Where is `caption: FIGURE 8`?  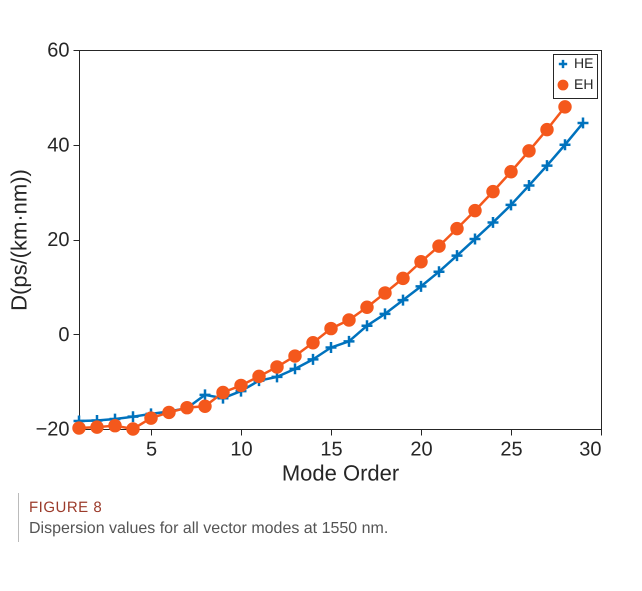
caption: FIGURE 8 is located at coordinates (66, 507).